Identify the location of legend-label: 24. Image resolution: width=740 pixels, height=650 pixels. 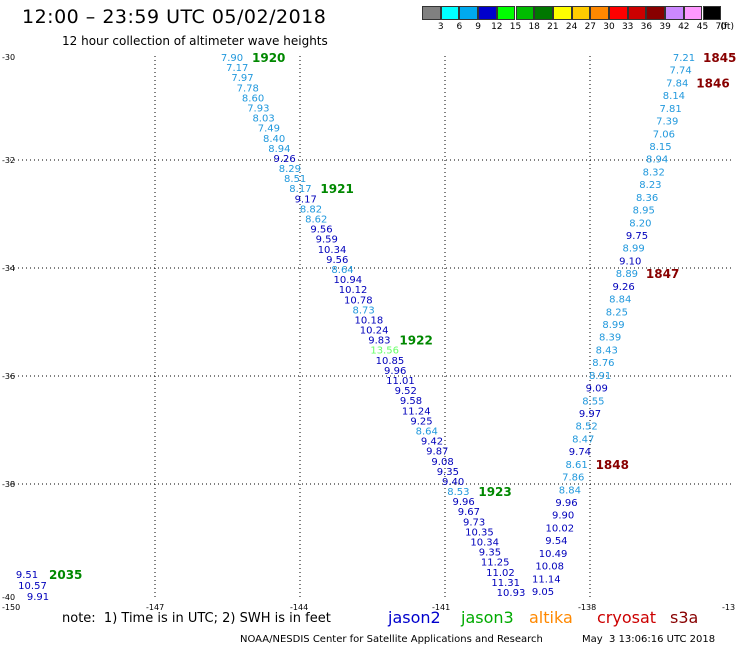
(571, 27).